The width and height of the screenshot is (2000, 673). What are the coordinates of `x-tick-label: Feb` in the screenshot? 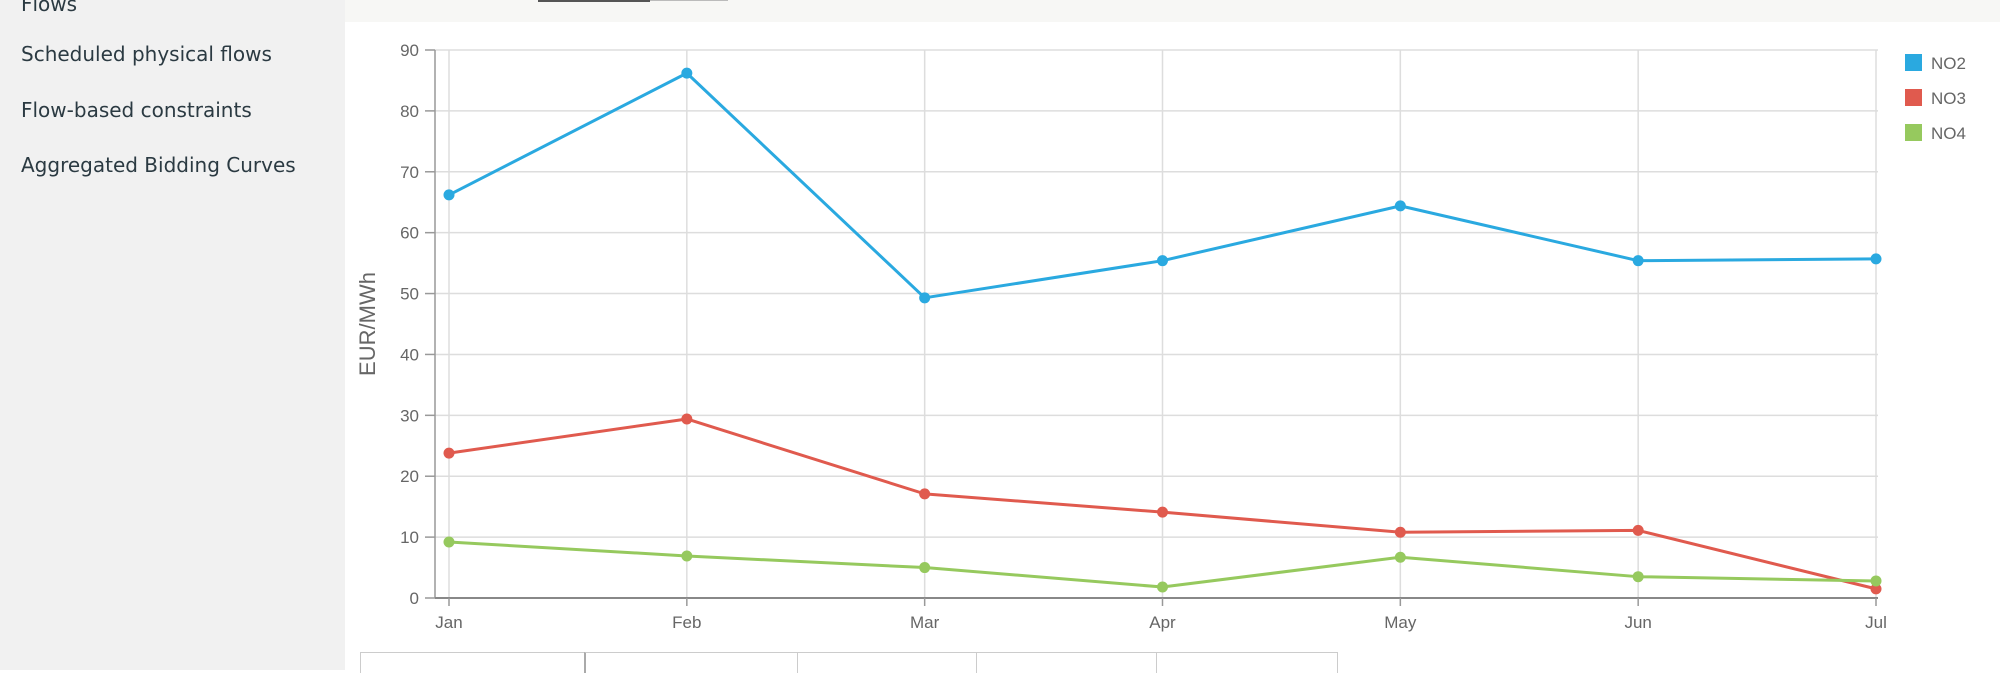 It's located at (686, 622).